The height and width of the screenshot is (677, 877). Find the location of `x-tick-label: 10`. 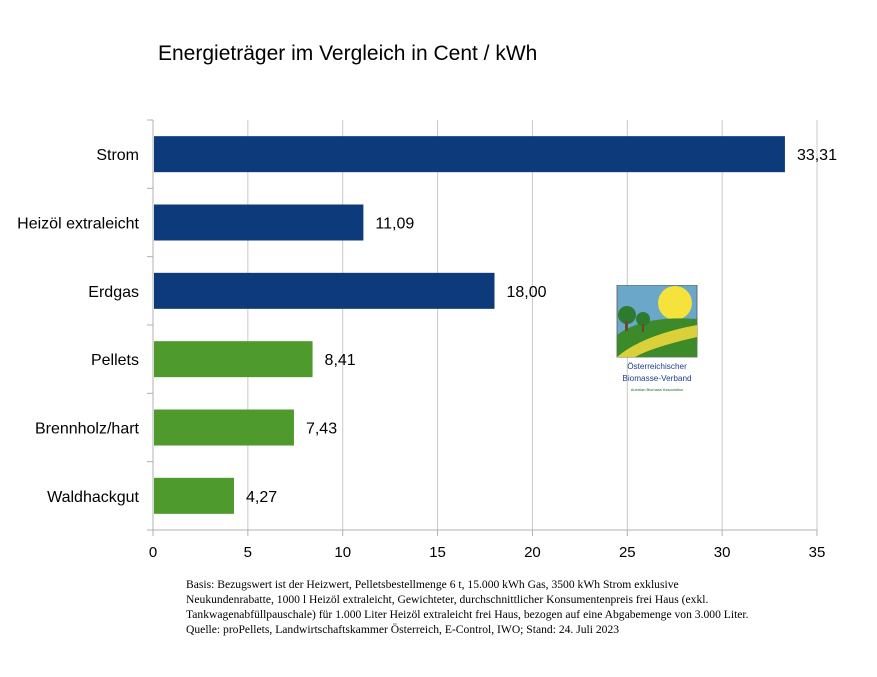

x-tick-label: 10 is located at coordinates (342, 552).